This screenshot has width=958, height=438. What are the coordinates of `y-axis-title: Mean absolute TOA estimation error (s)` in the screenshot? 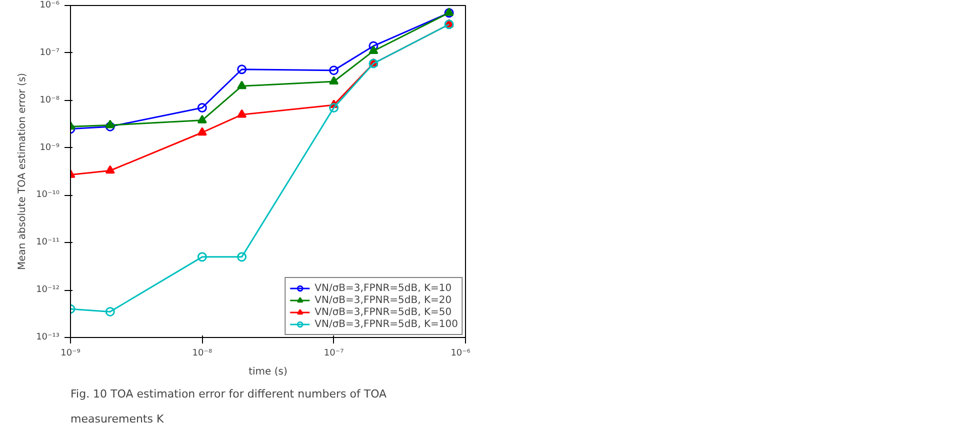 It's located at (22, 171).